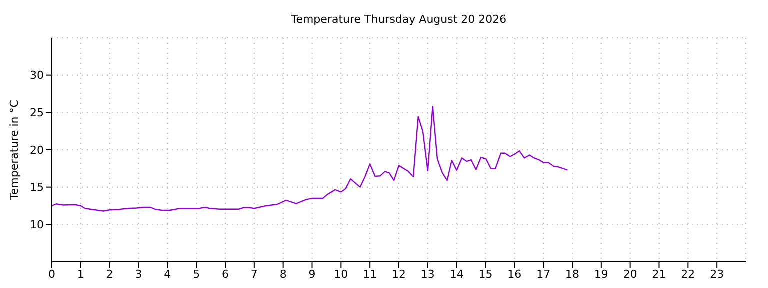  Describe the element at coordinates (399, 19) in the screenshot. I see `chart-title: Temperature Thursday August 20 2026` at that location.